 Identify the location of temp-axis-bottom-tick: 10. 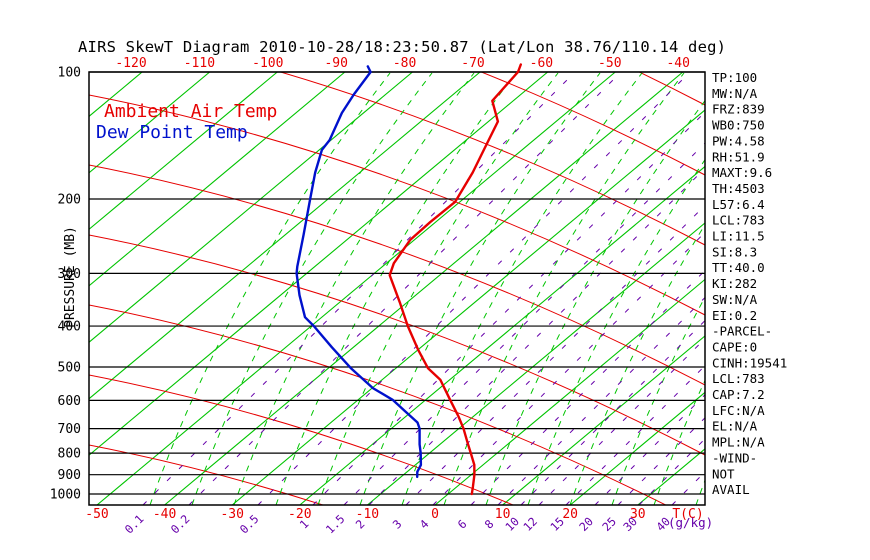
(503, 514).